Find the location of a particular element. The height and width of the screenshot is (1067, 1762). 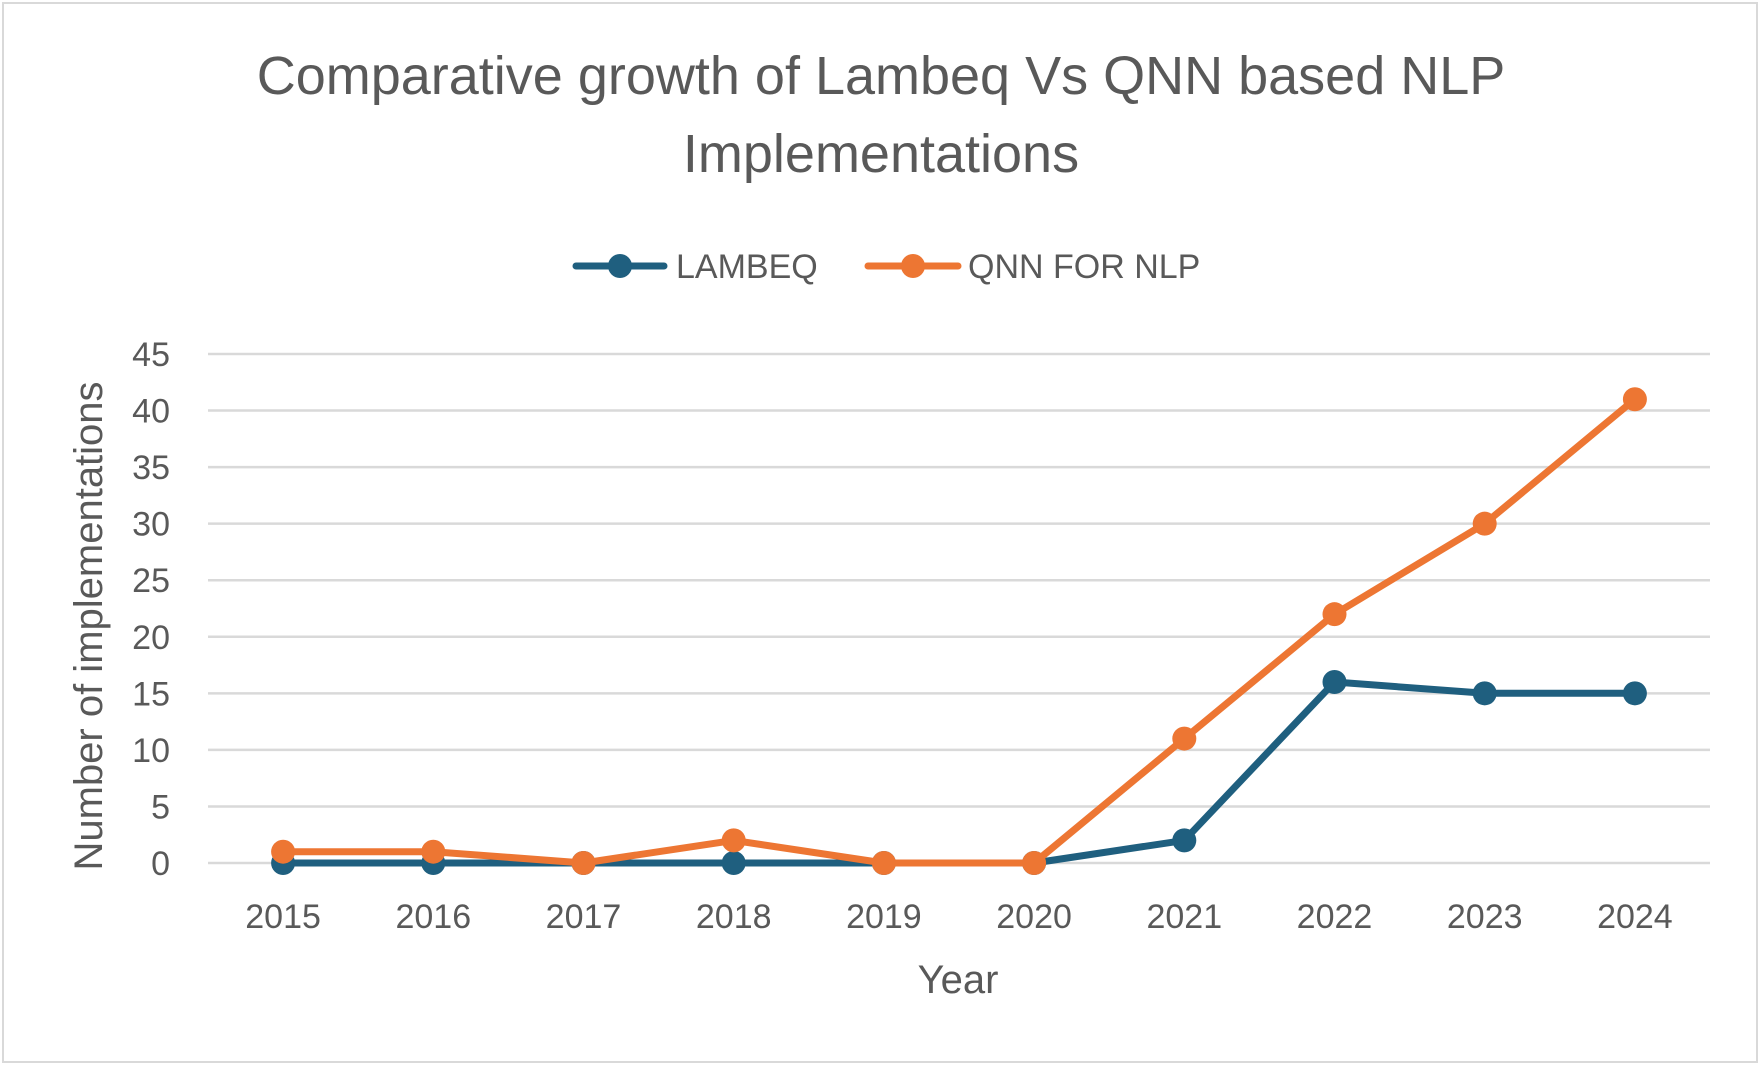

x-tick-label: 2017 is located at coordinates (584, 917).